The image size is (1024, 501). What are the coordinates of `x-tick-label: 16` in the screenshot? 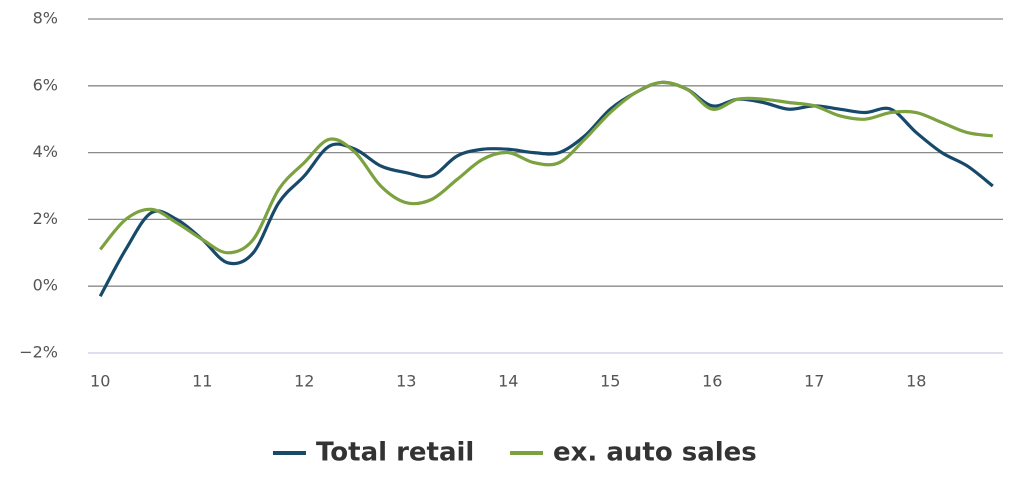 It's located at (712, 381).